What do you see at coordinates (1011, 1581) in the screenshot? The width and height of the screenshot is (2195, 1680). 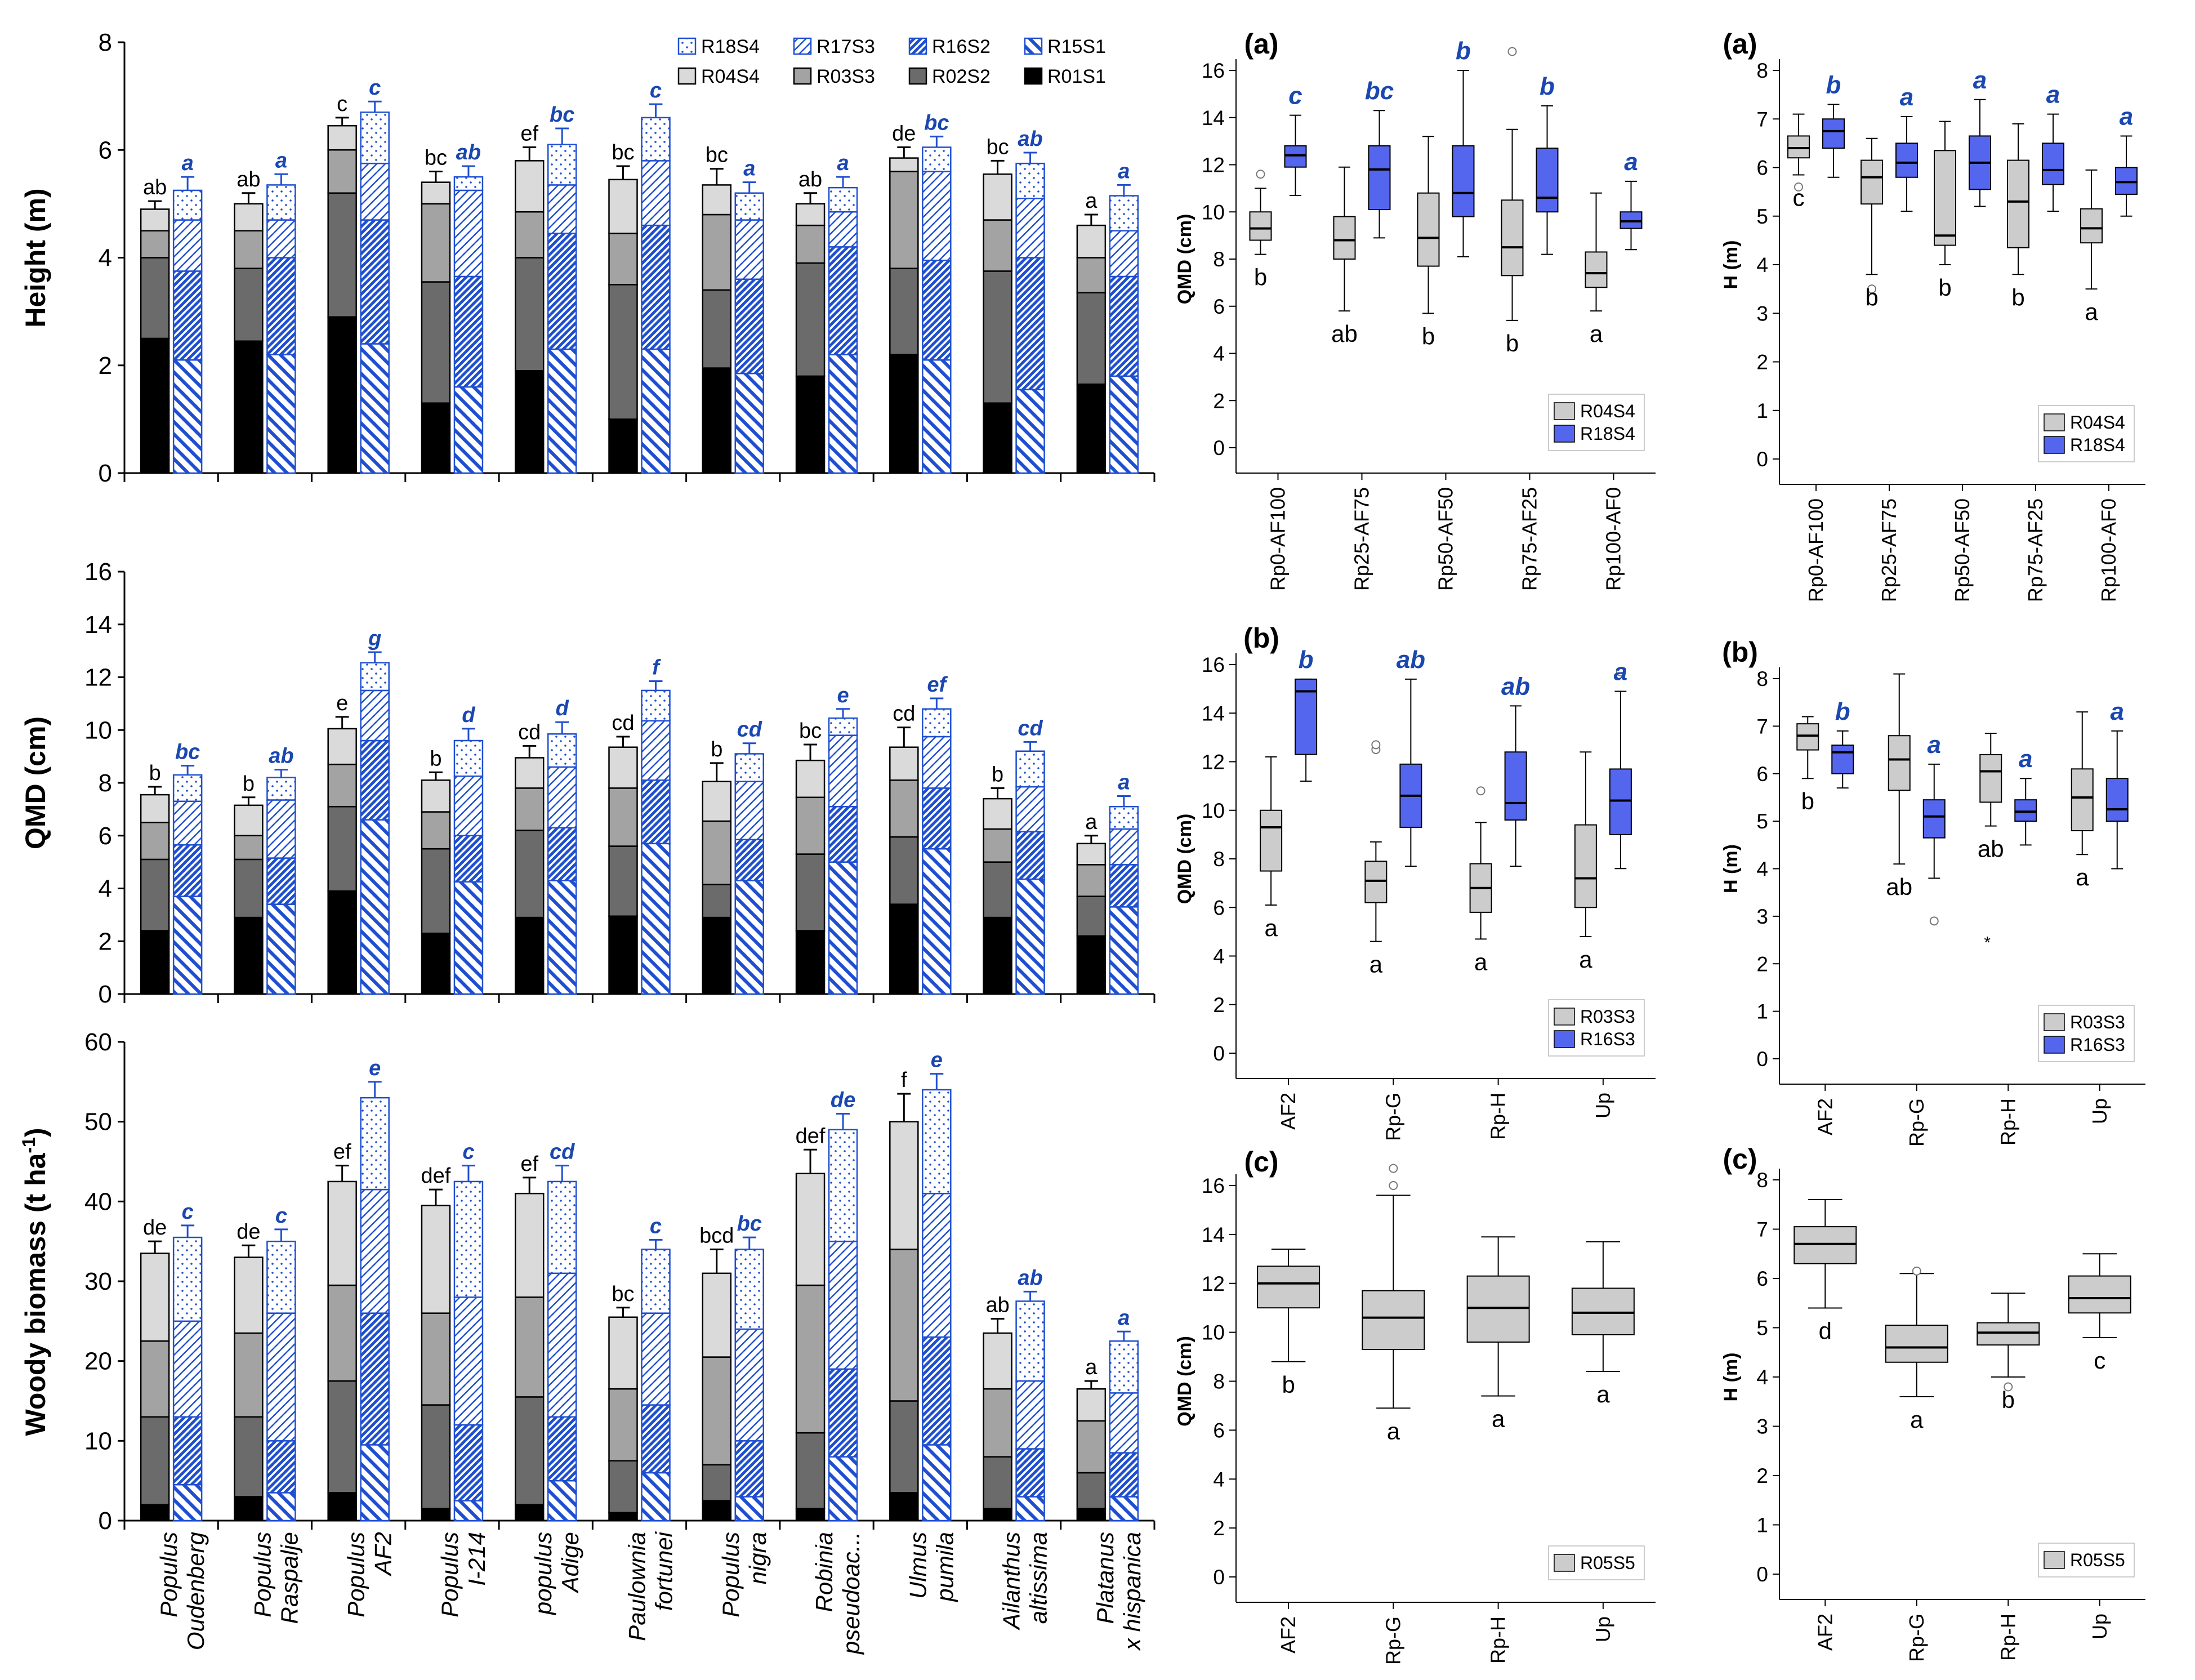 I see `species-genus: Ailanthus` at bounding box center [1011, 1581].